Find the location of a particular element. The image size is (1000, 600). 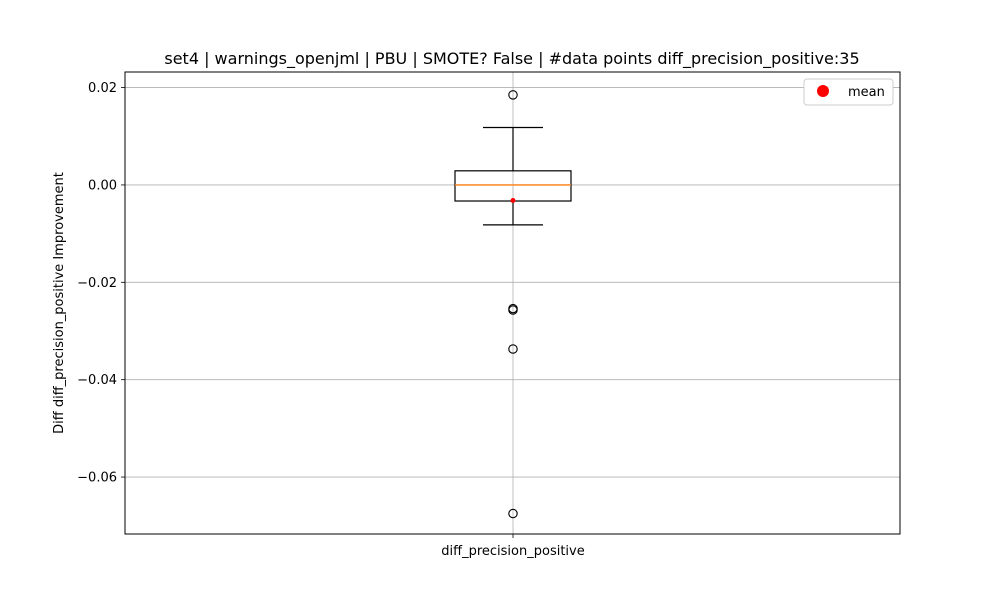

y-axis: 0.02 0.00 −0.02 −0.04 −0.06 is located at coordinates (101, 283).